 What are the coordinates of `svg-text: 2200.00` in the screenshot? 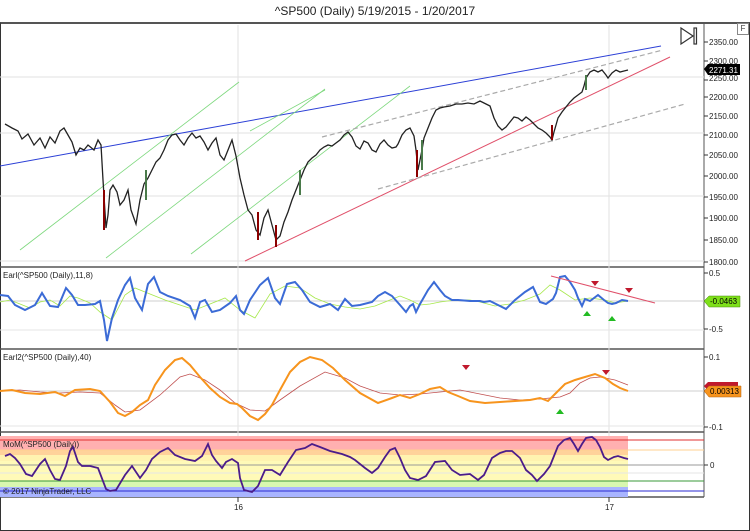 It's located at (723, 97).